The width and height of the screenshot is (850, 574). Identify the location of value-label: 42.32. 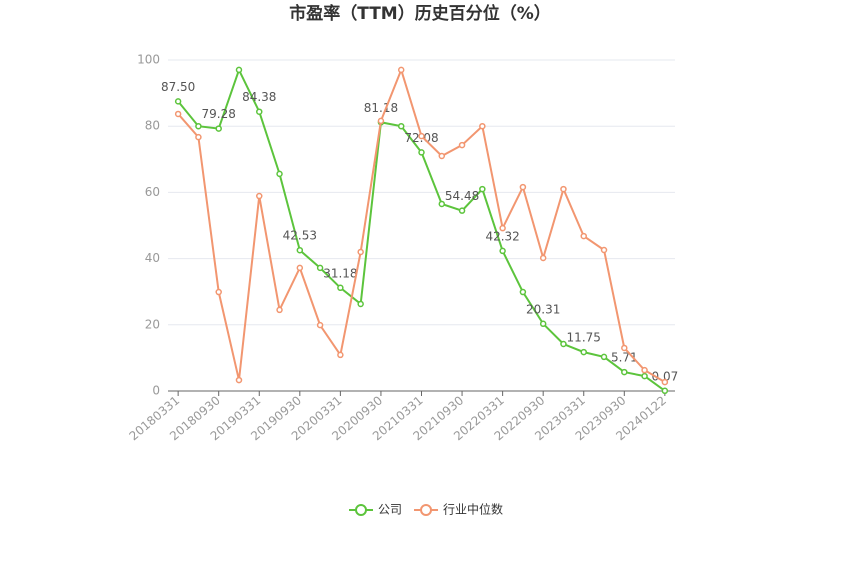
(502, 236).